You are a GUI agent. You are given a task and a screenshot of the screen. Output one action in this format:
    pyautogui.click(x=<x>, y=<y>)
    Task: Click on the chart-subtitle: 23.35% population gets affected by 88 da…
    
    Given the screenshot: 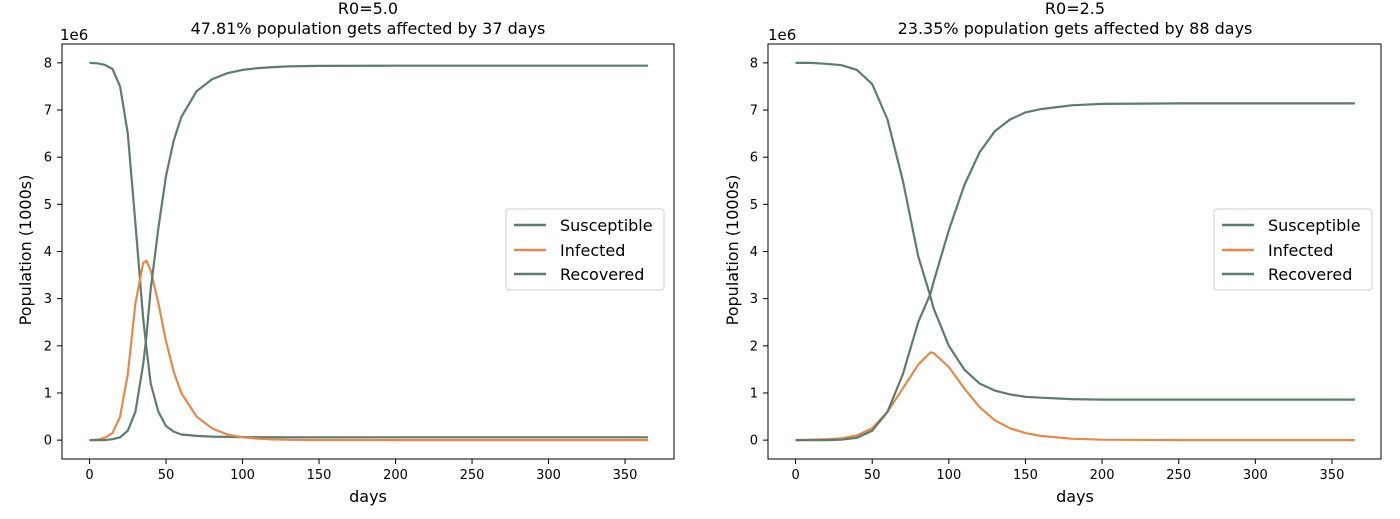 What is the action you would take?
    pyautogui.click(x=1075, y=28)
    